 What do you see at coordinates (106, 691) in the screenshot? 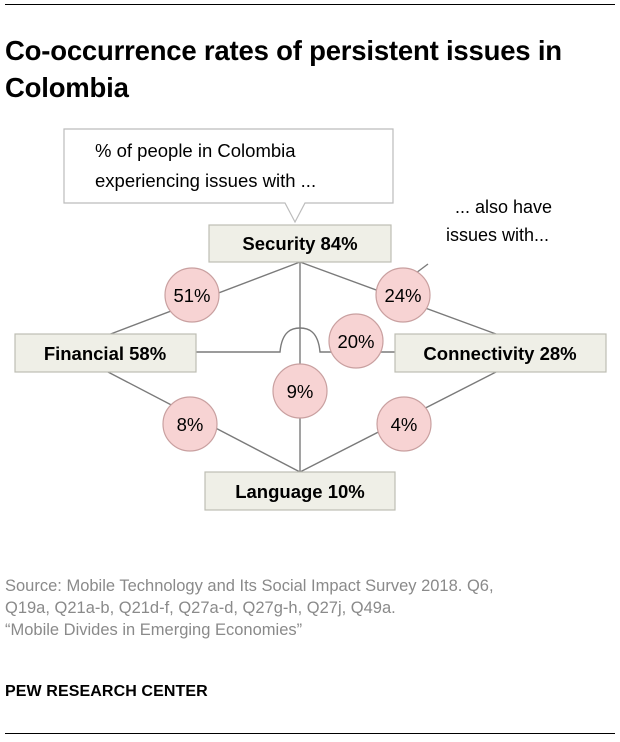
I see `brand-label: PEW RESEARCH CENTER` at bounding box center [106, 691].